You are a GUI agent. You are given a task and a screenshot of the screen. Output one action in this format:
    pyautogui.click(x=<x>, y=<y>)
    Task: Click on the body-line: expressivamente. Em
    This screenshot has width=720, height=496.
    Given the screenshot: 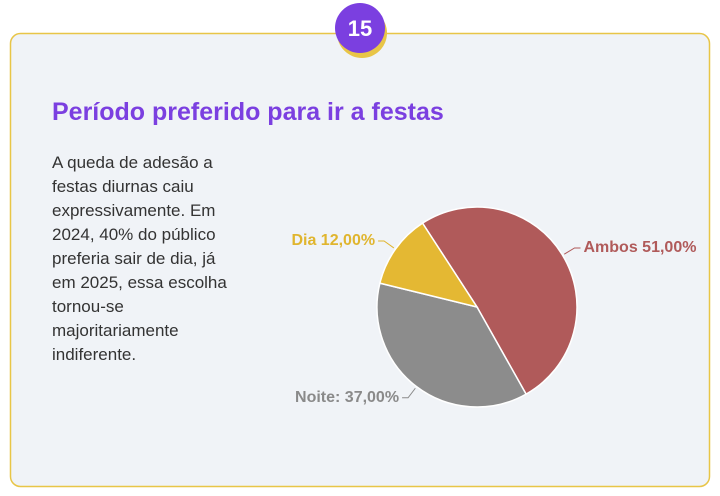 What is the action you would take?
    pyautogui.click(x=133, y=210)
    